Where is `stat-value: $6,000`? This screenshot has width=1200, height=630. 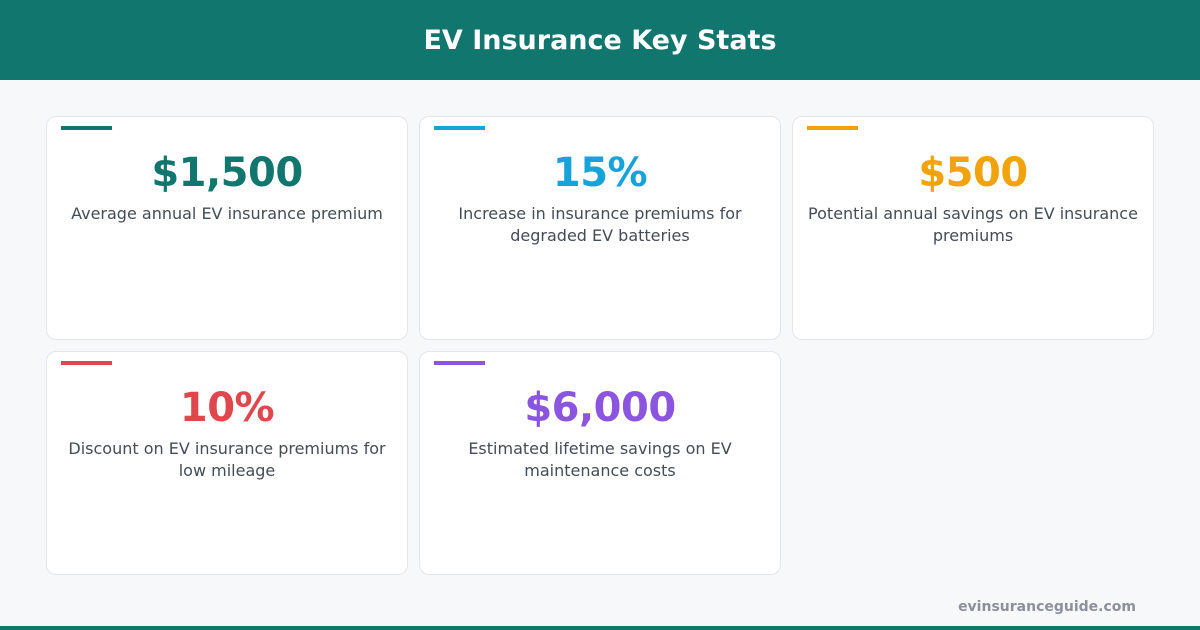 stat-value: $6,000 is located at coordinates (600, 408).